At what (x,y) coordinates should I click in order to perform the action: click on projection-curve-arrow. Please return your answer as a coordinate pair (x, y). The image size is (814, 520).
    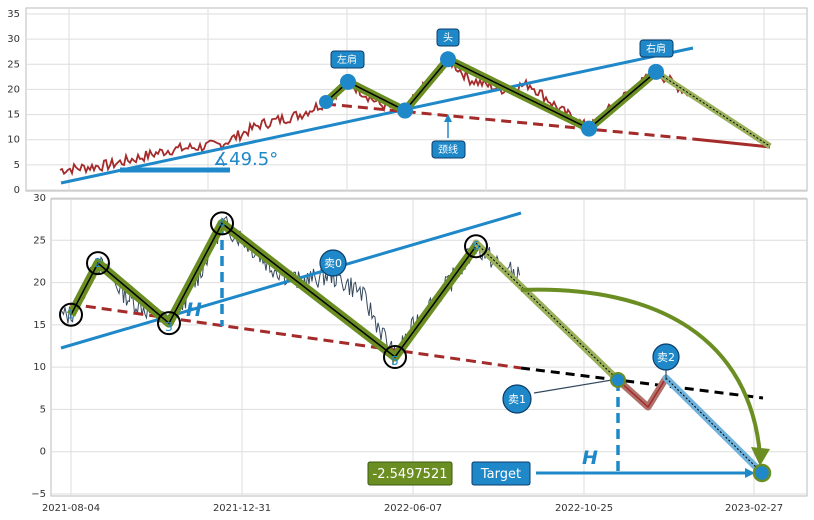
    Looking at the image, I should click on (641, 371).